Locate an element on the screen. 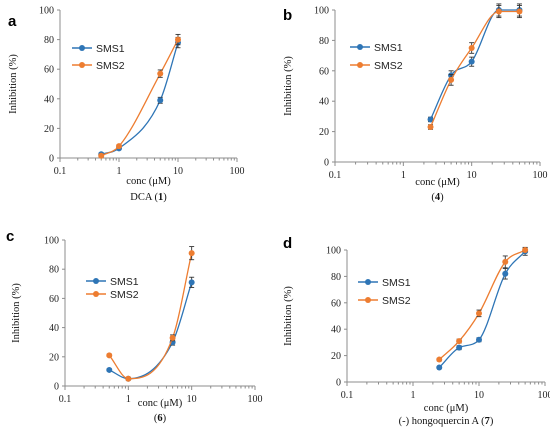 The width and height of the screenshot is (550, 435). compound-caption: DCA (1) is located at coordinates (148, 197).